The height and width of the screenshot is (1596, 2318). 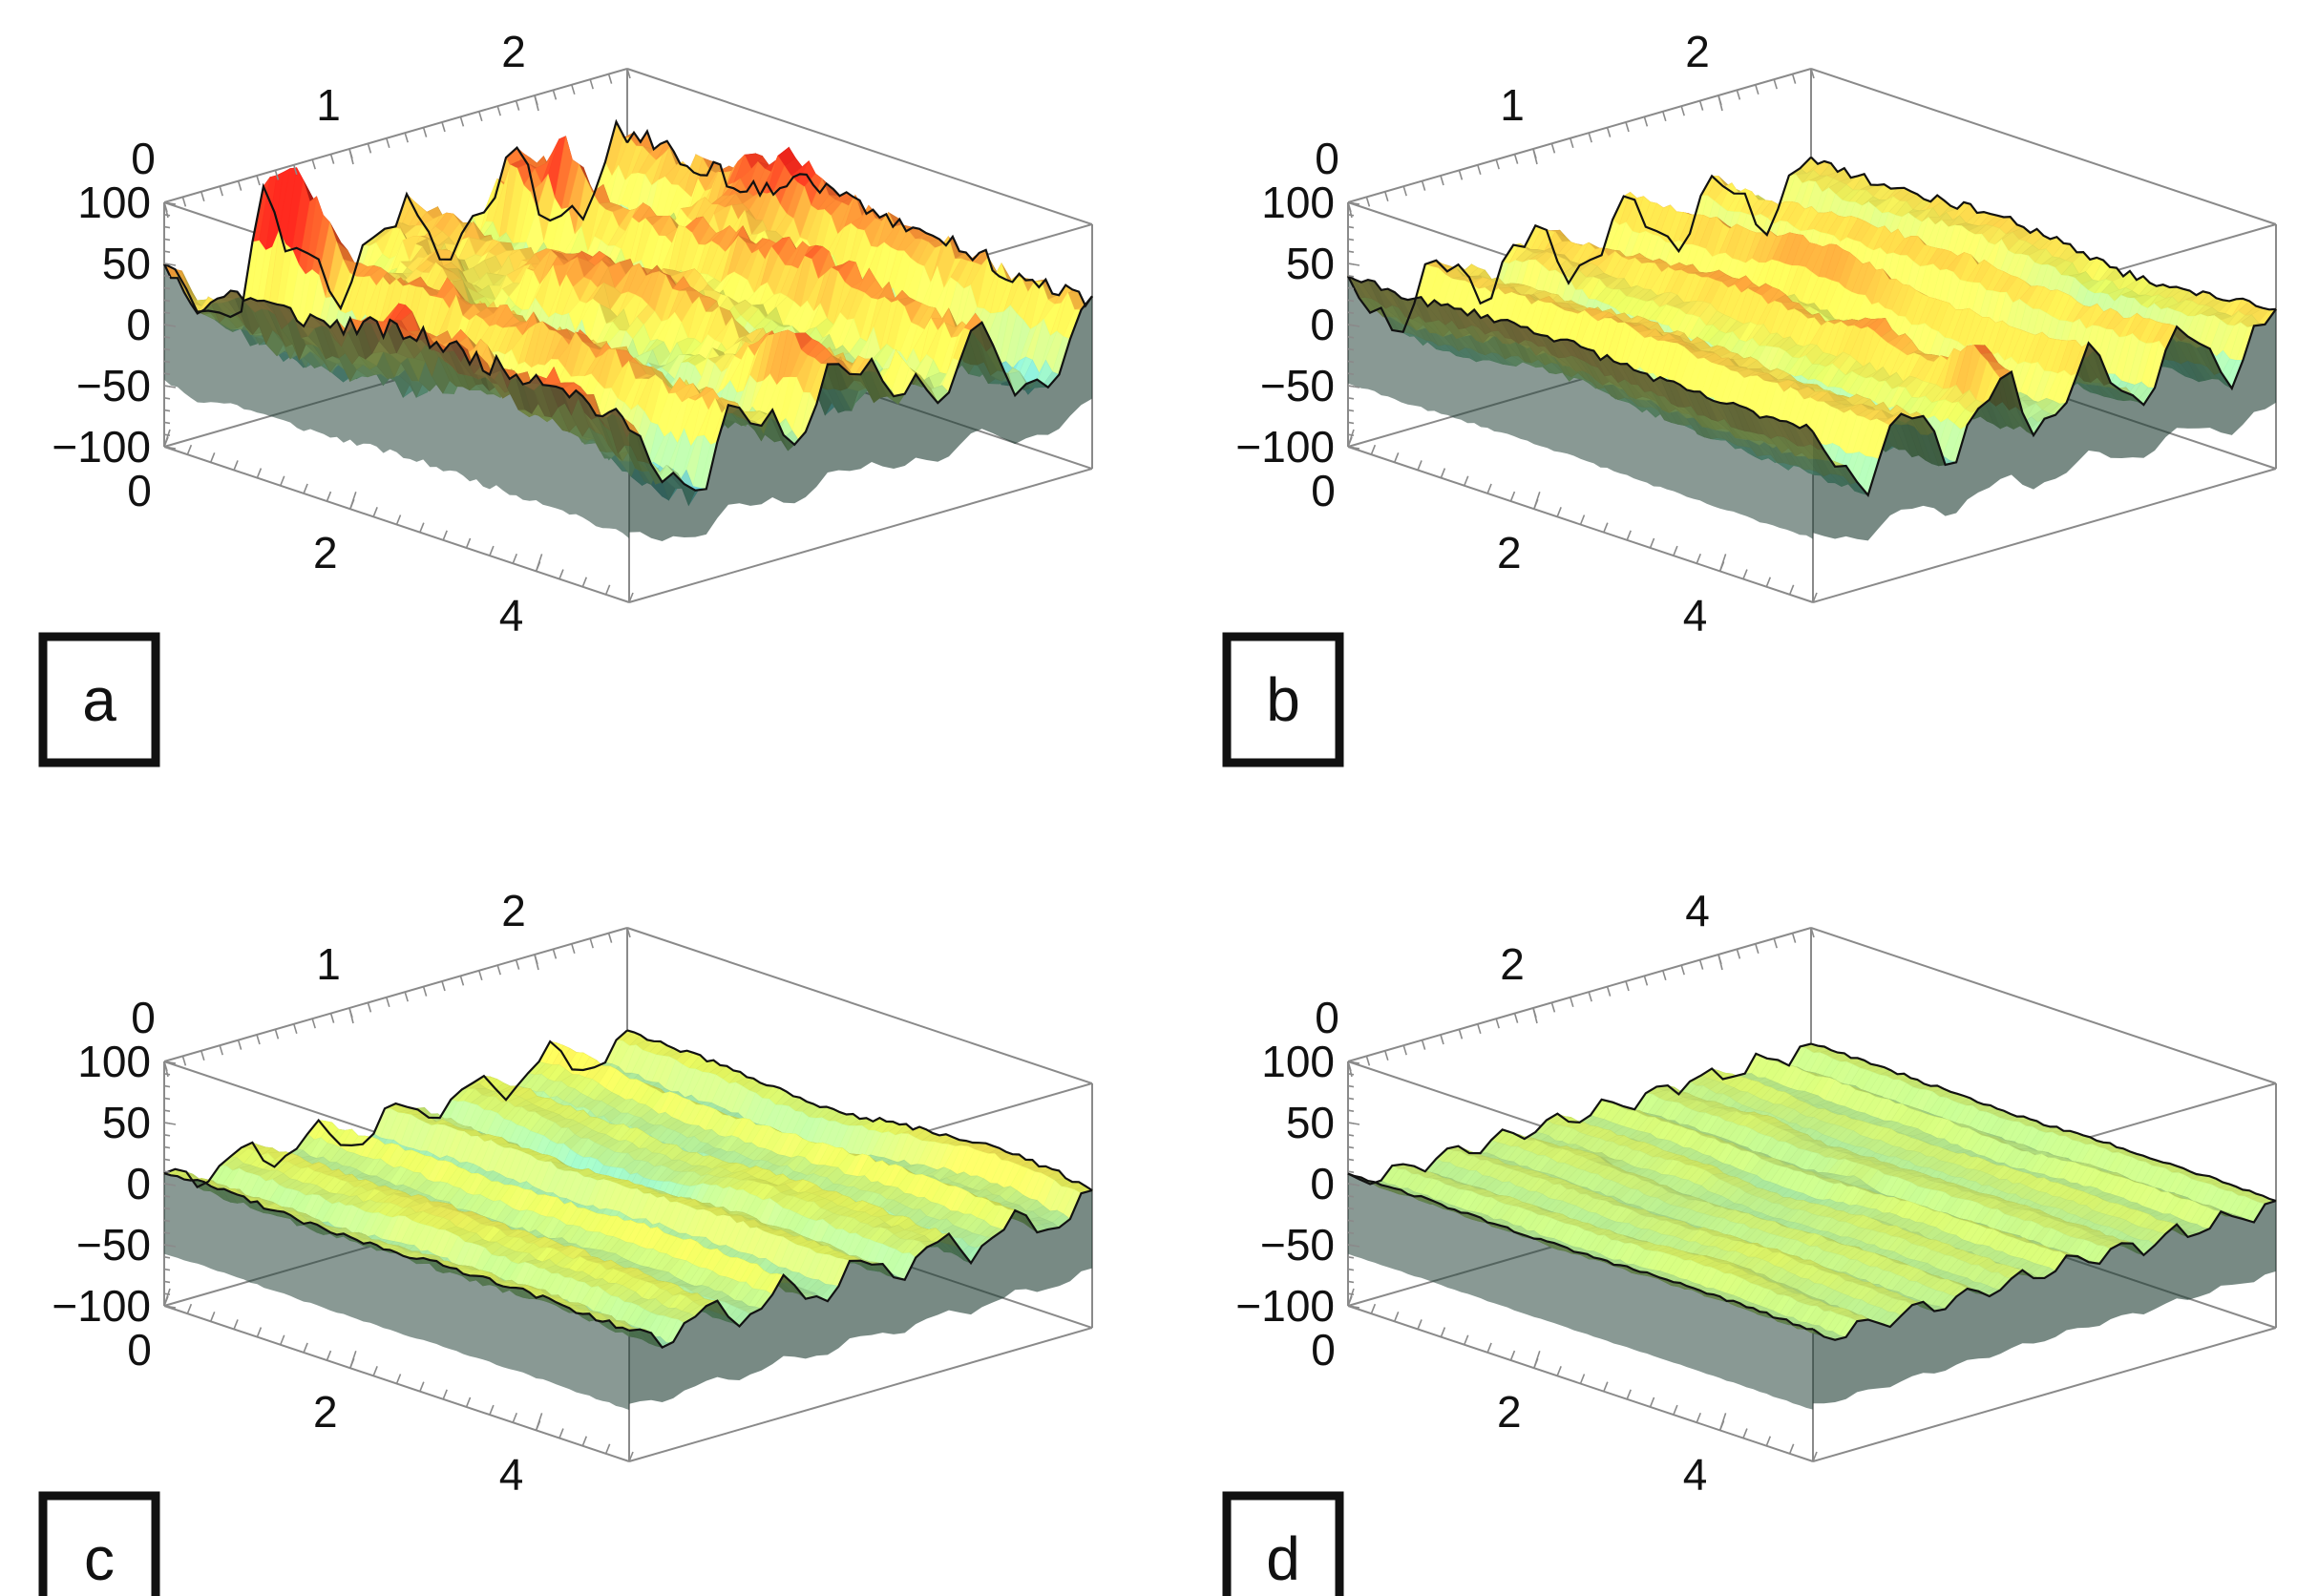 I want to click on y-tick-label: 4, so click(x=1697, y=911).